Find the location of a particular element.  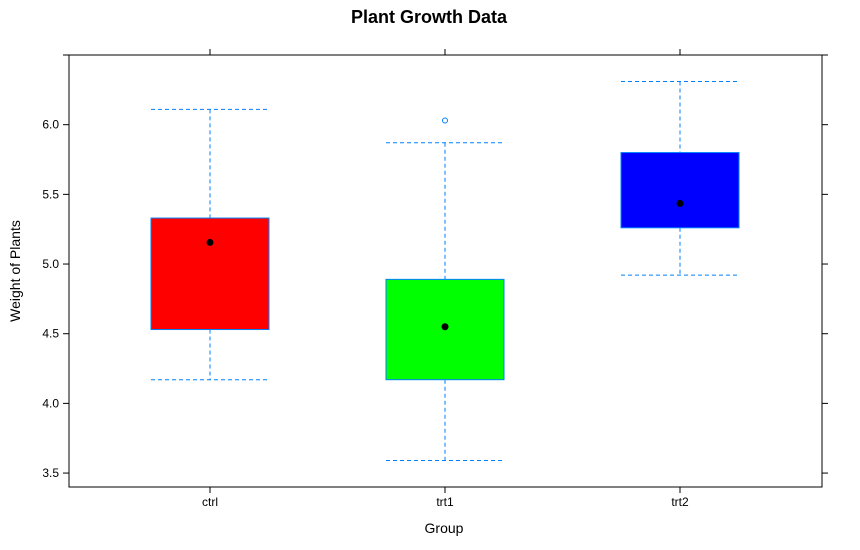

y-tick-label: 5.0 is located at coordinates (50, 264).